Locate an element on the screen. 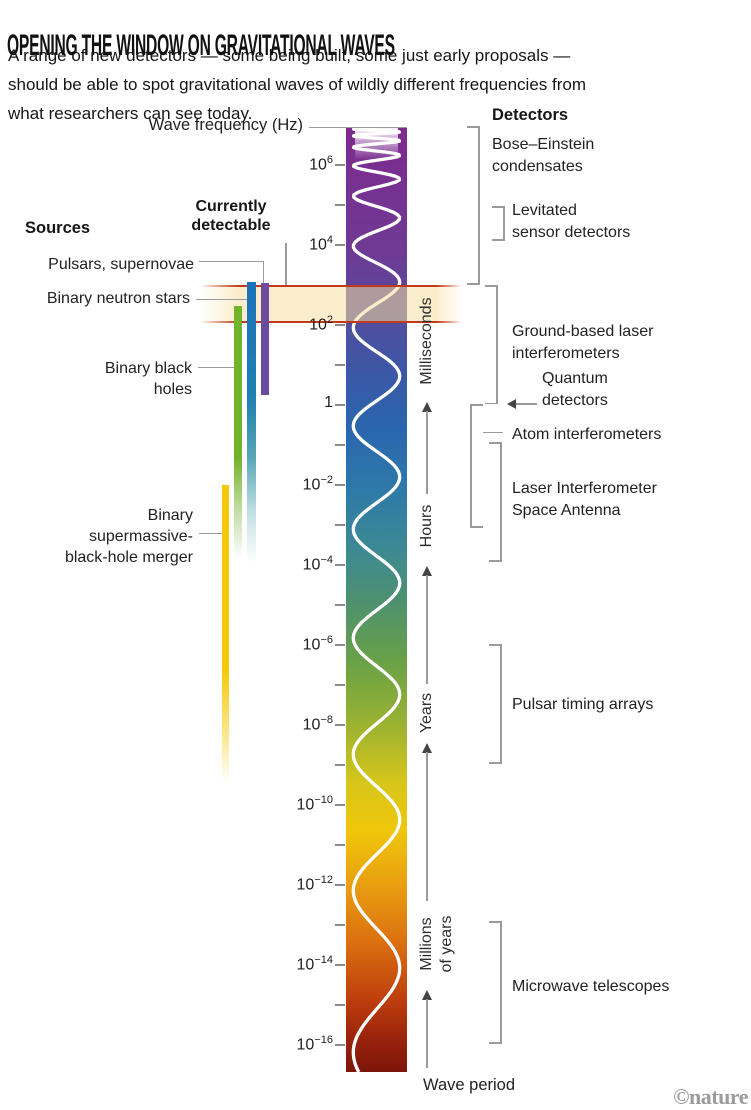 This screenshot has height=1110, width=751. source-connector-drop is located at coordinates (263, 272).